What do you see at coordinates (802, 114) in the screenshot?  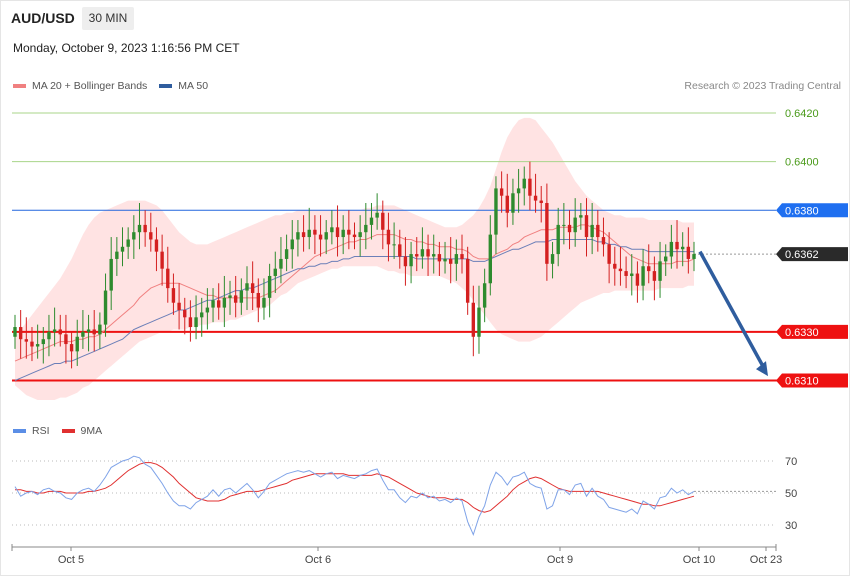 I see `price-label-text: 0.6420` at bounding box center [802, 114].